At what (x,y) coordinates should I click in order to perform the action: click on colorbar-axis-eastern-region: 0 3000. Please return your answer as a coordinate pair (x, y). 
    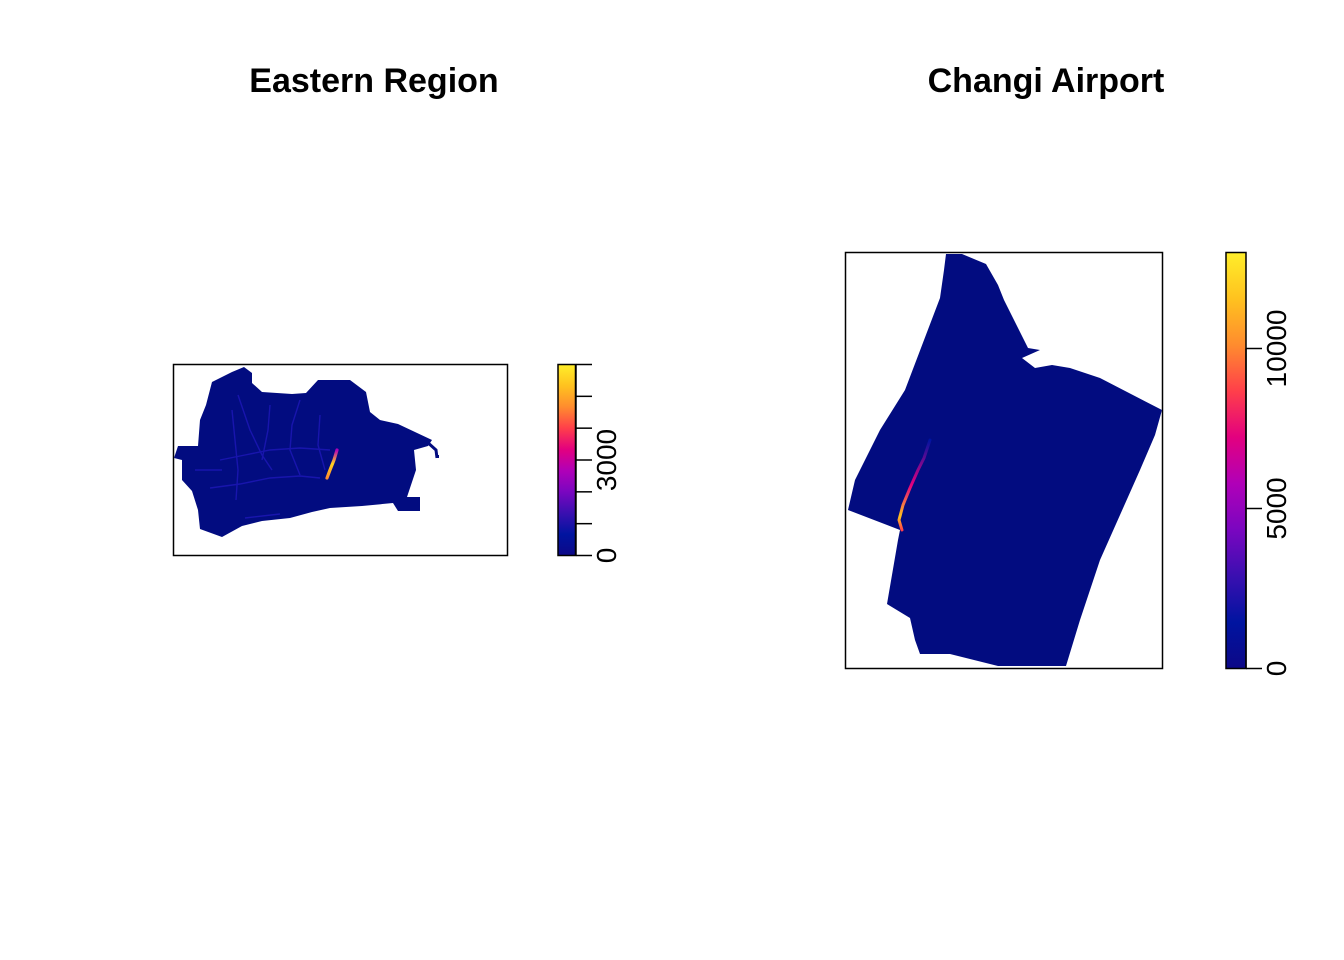
    Looking at the image, I should click on (598, 463).